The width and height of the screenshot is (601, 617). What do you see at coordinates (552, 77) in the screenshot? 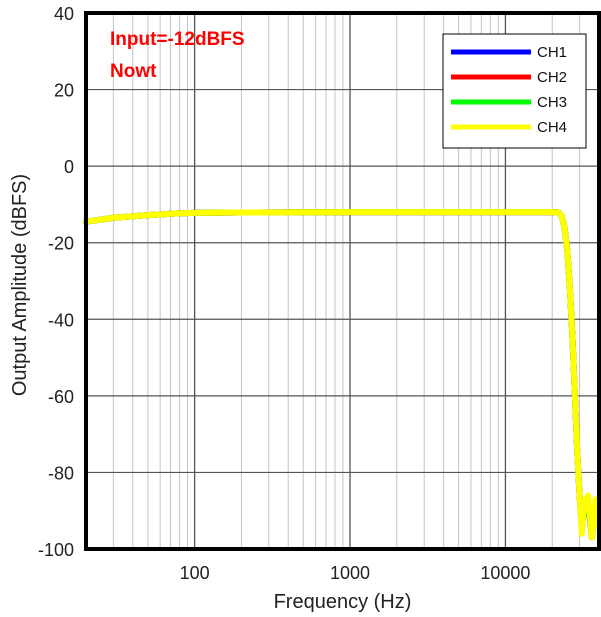
I see `legend-label-ch2: CH2` at bounding box center [552, 77].